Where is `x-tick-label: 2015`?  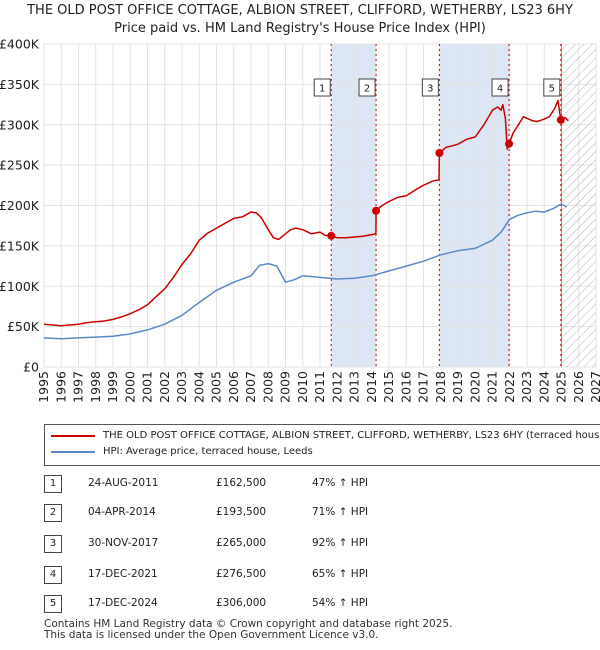 x-tick-label: 2015 is located at coordinates (388, 387).